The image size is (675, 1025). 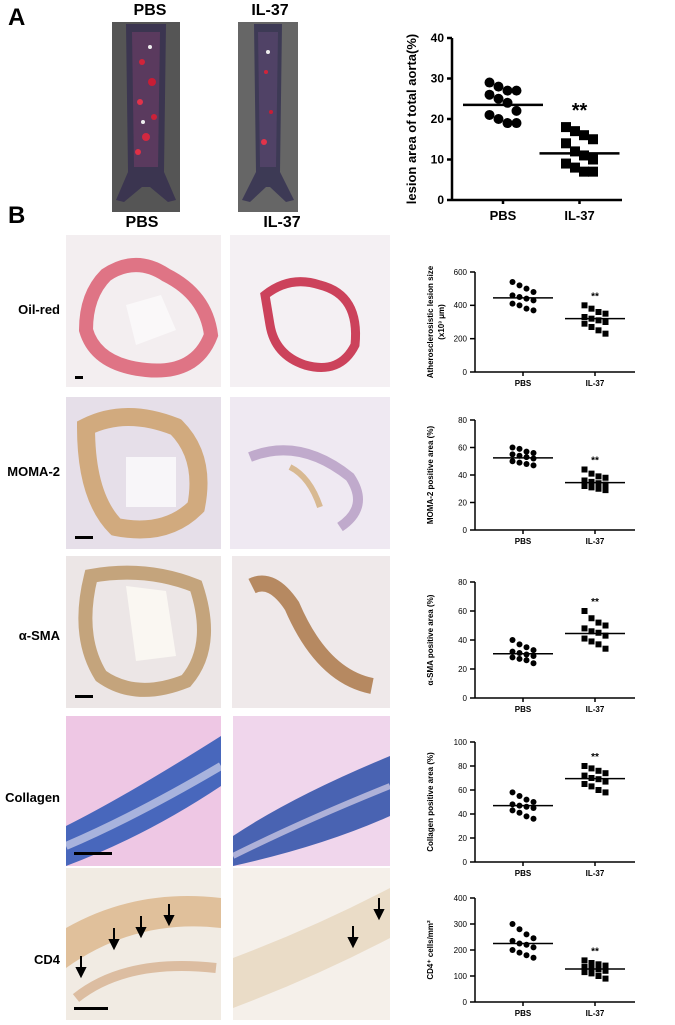 I want to click on panel-b-letter: B, so click(x=17, y=215).